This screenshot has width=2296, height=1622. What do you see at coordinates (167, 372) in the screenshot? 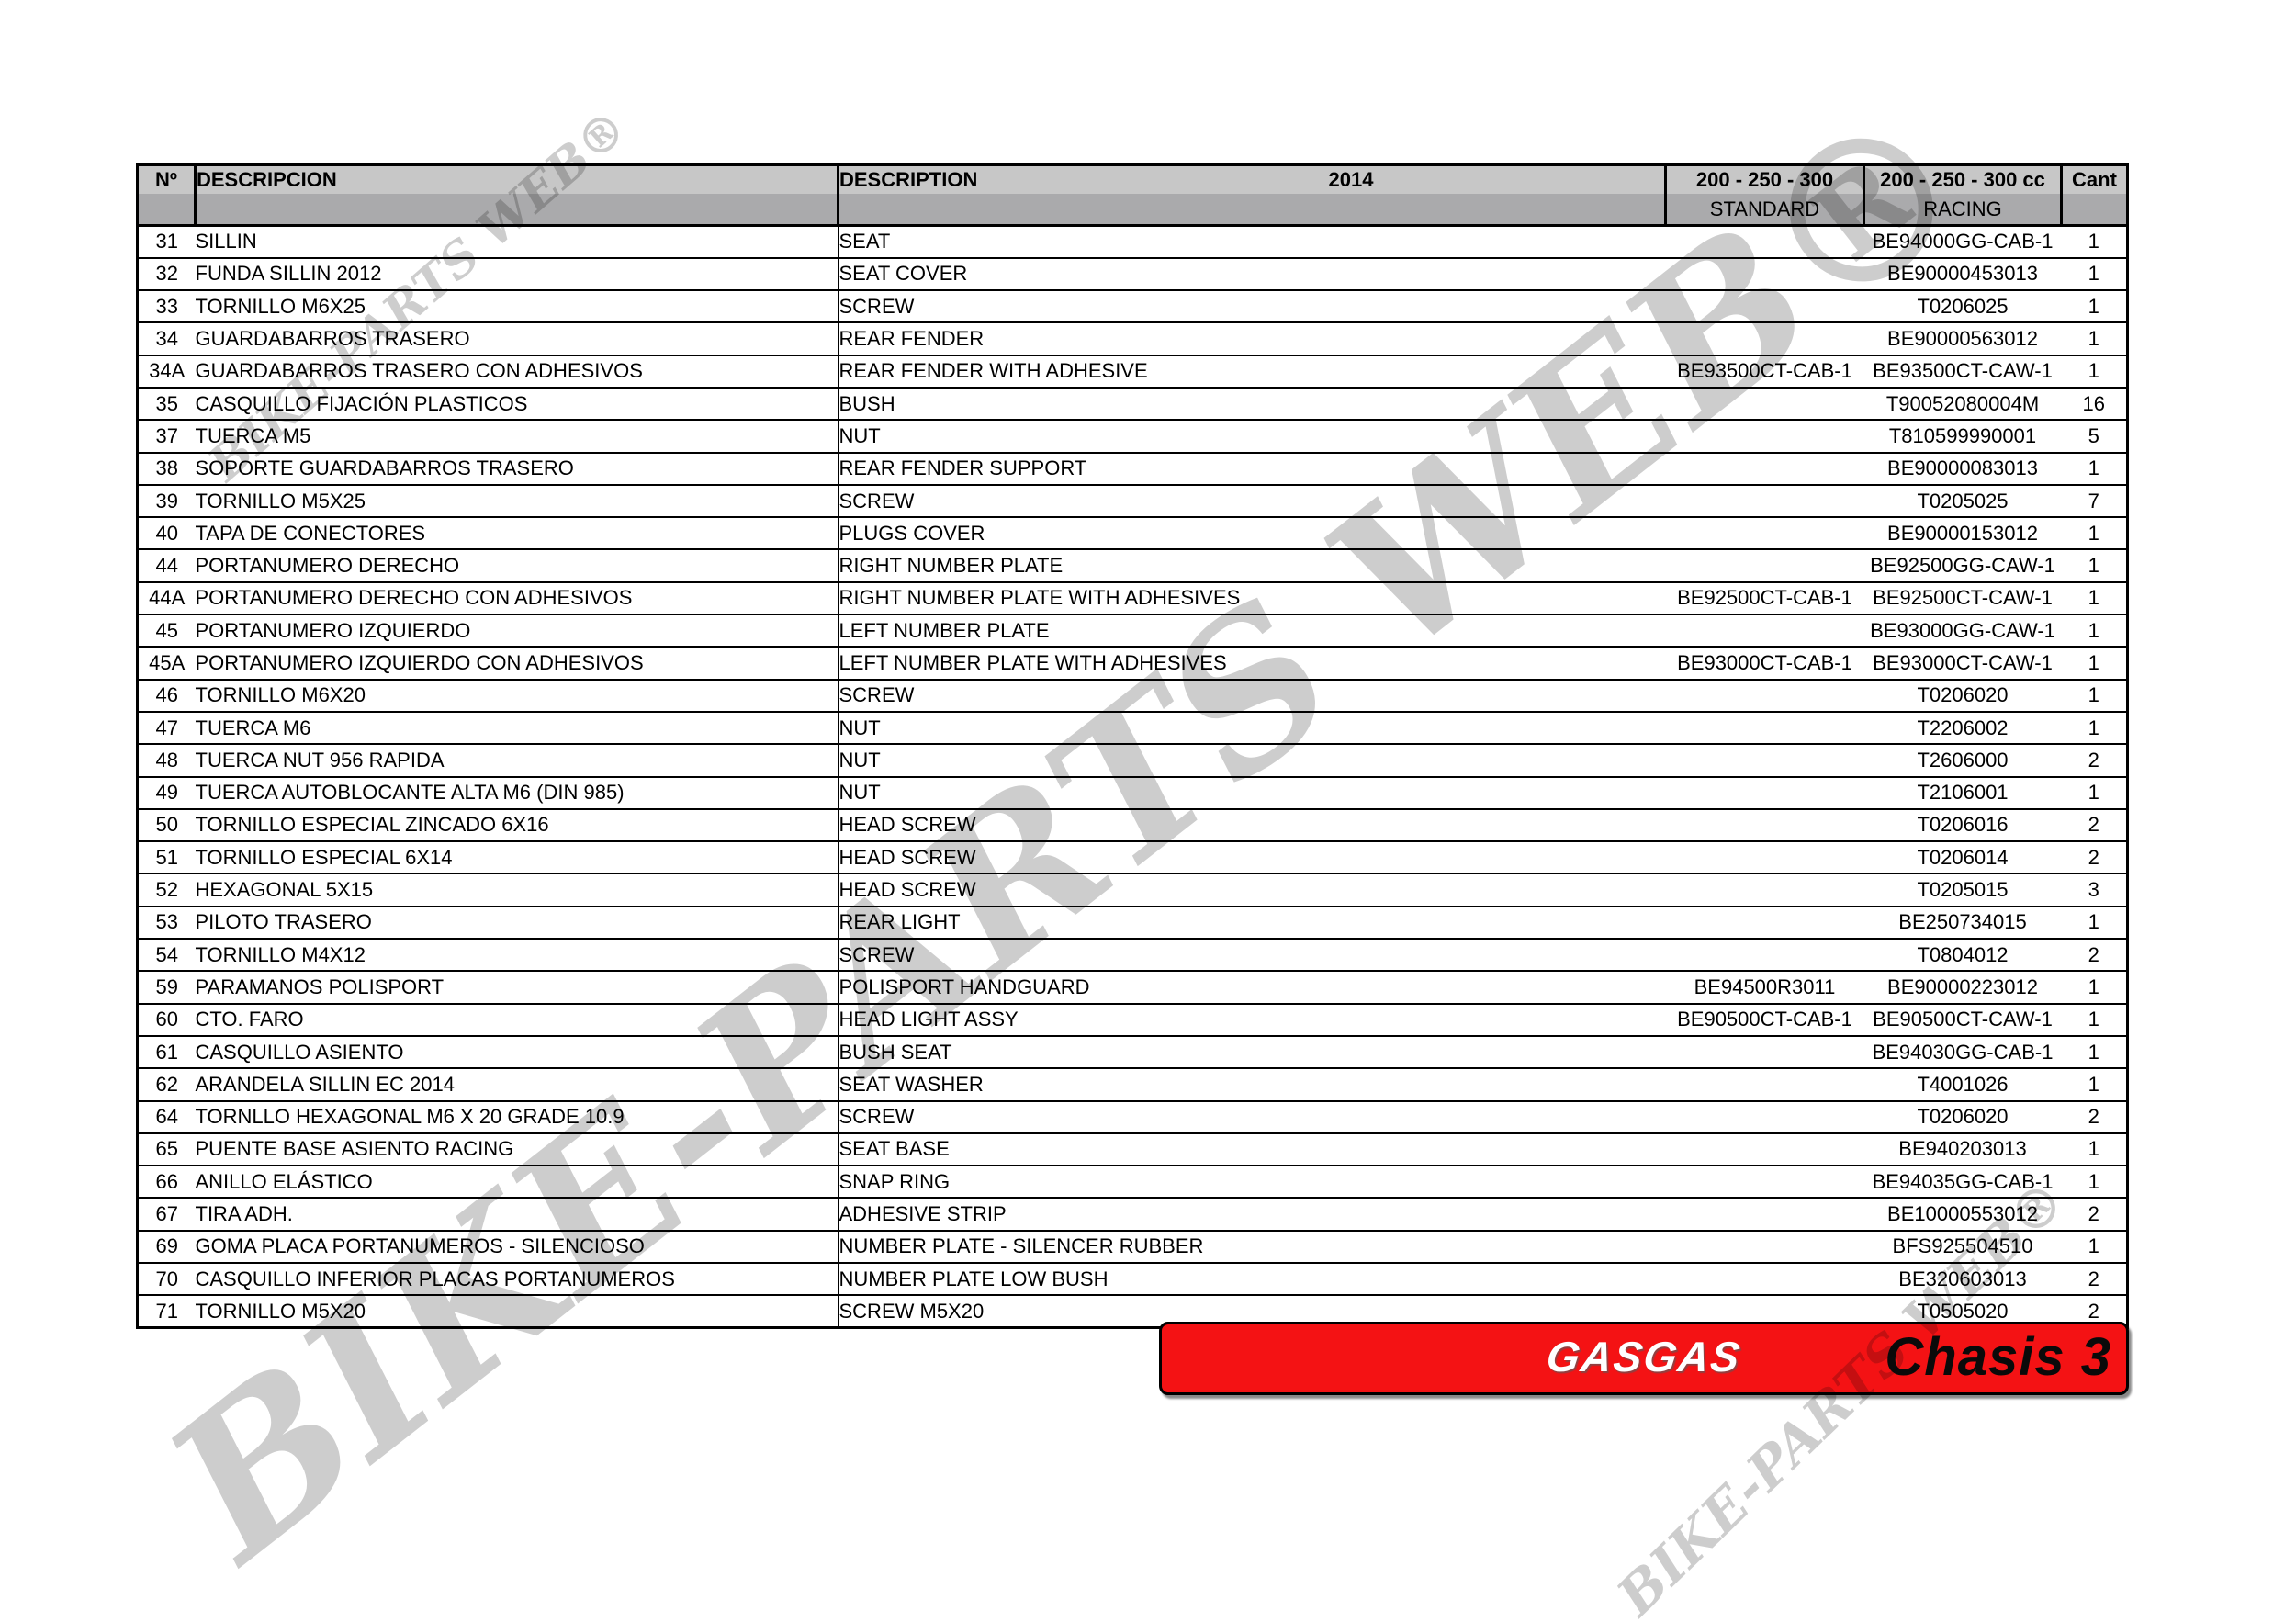
I see `part-number-cell: 34A` at bounding box center [167, 372].